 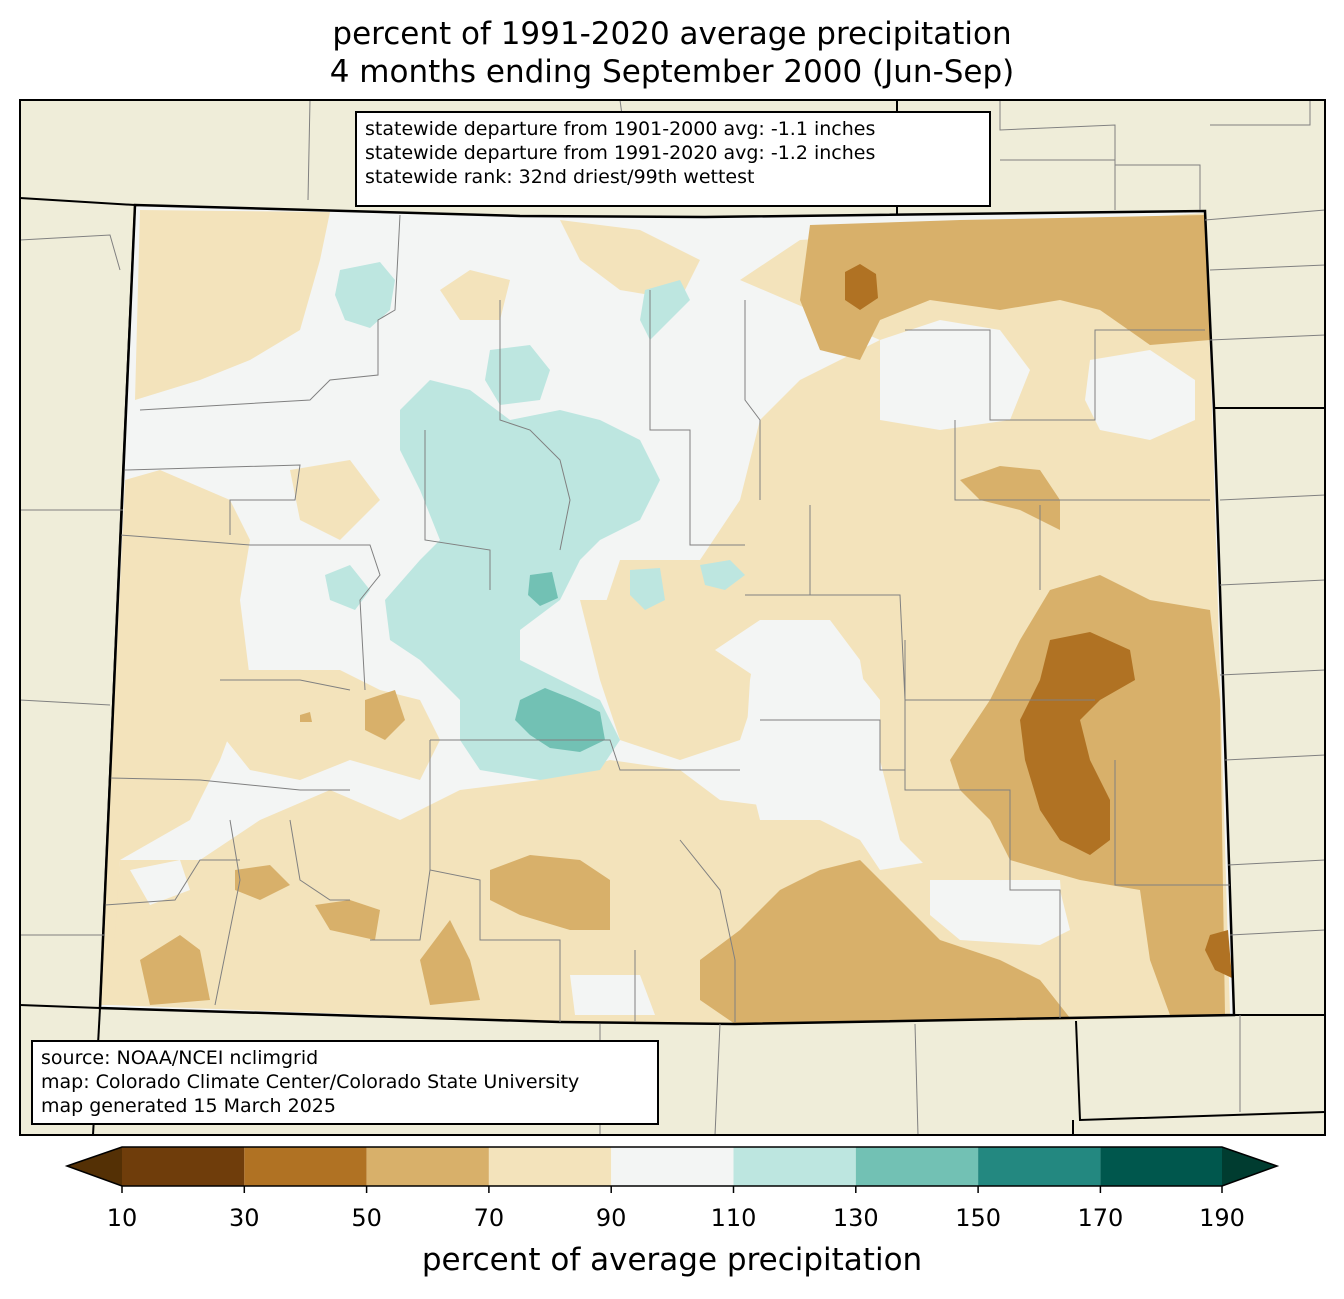 What do you see at coordinates (1218, 954) in the screenshot?
I see `zone-30-50-se` at bounding box center [1218, 954].